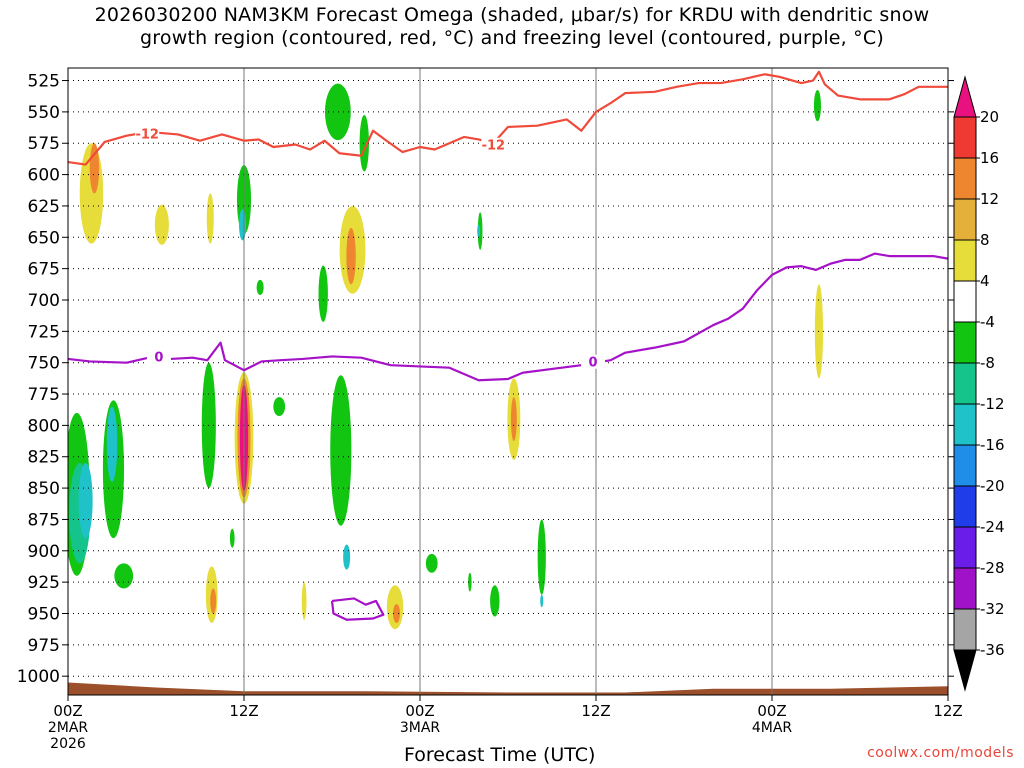 The height and width of the screenshot is (768, 1024). I want to click on x-tick-label: 2MAR, so click(68, 728).